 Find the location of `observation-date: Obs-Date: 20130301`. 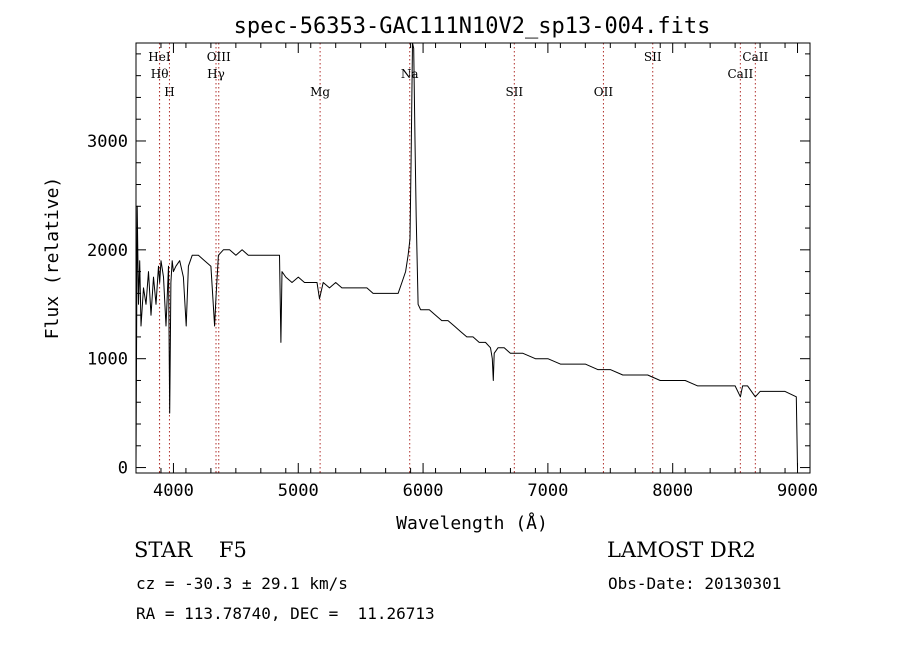

observation-date: Obs-Date: 20130301 is located at coordinates (695, 583).